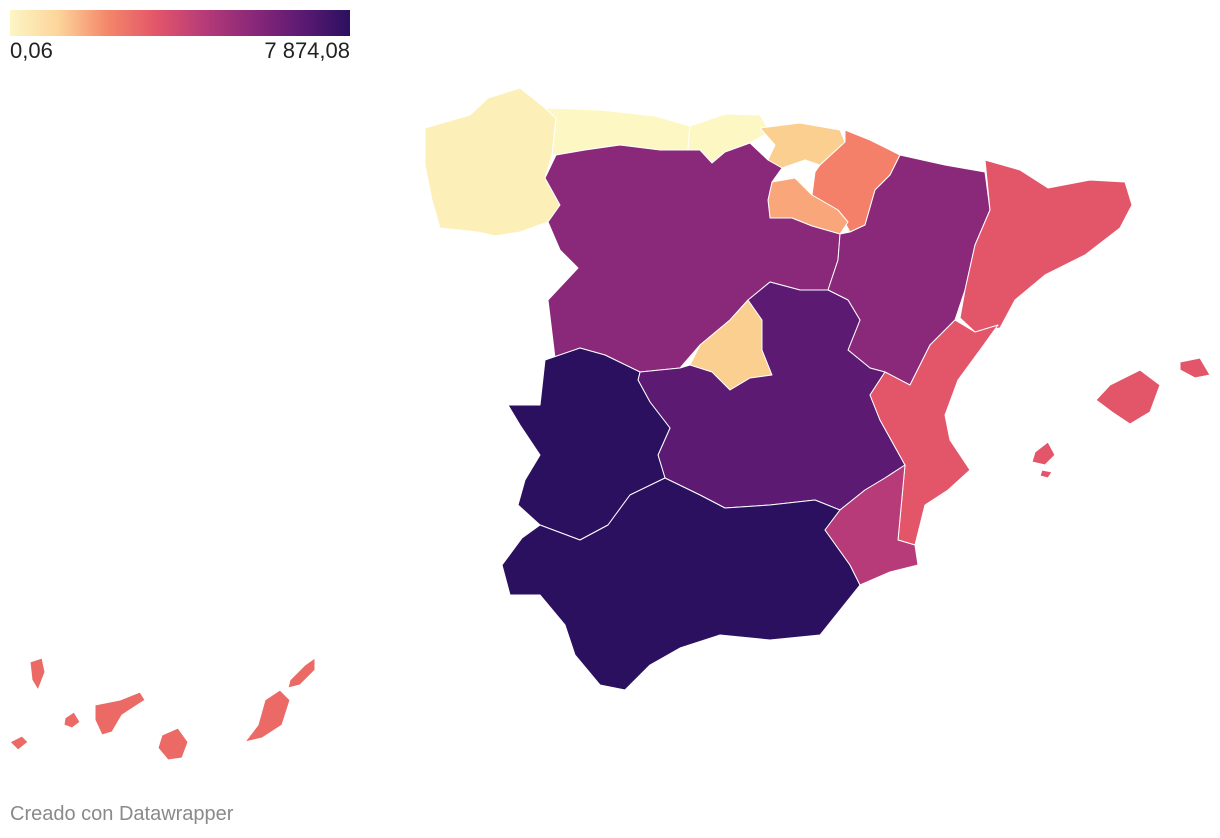  I want to click on color-legend: 0,06 7 874,08, so click(180, 37).